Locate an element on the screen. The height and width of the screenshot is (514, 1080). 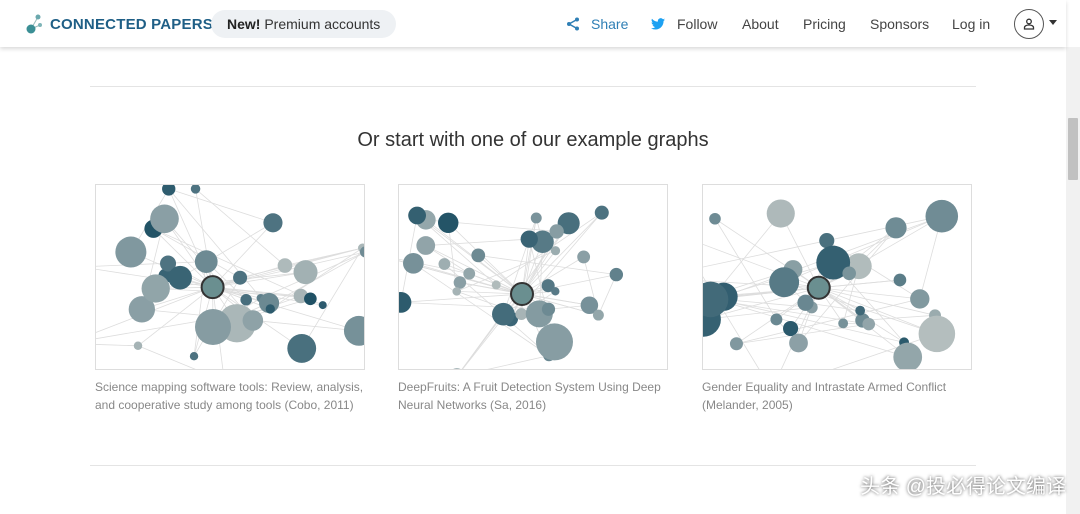
twitter-icon is located at coordinates (658, 23).